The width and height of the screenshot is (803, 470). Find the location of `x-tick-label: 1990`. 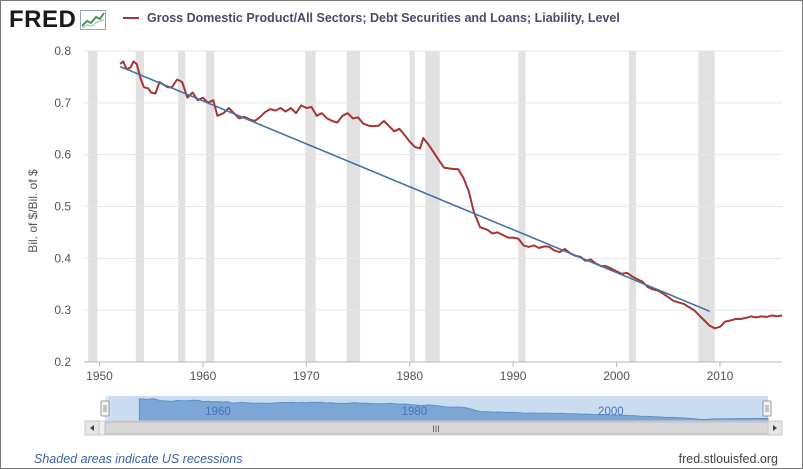

x-tick-label: 1990 is located at coordinates (513, 376).